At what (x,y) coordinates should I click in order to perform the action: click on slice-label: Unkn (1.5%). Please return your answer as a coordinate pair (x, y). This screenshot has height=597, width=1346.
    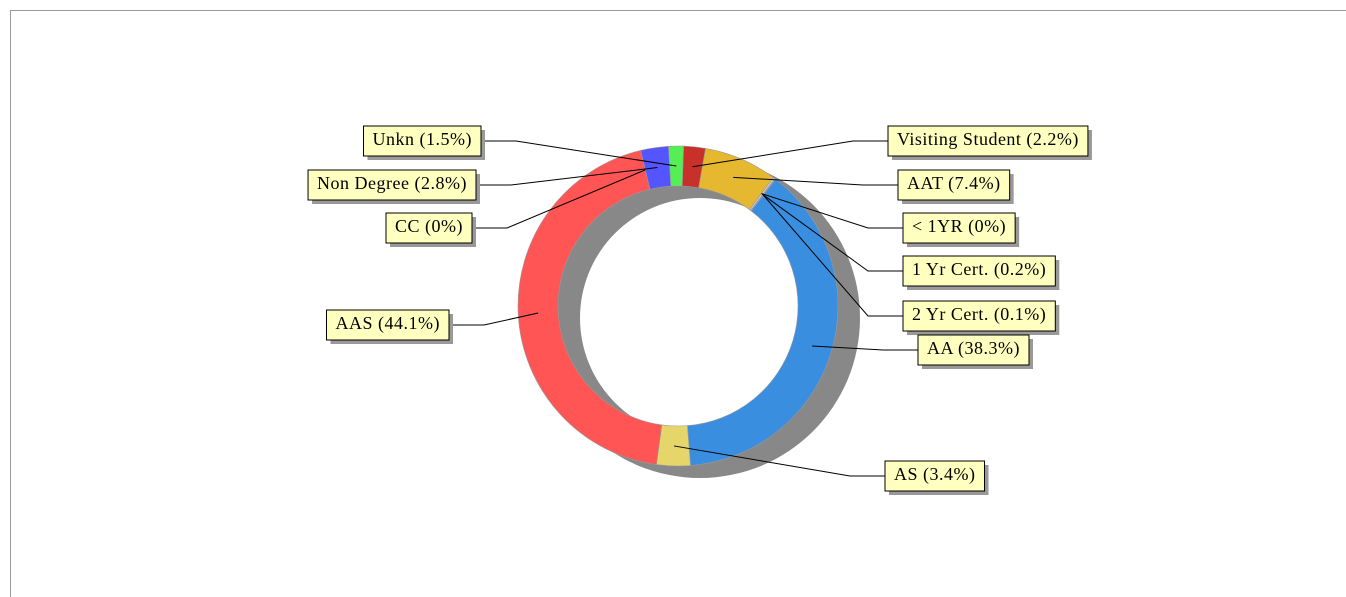
    Looking at the image, I should click on (422, 139).